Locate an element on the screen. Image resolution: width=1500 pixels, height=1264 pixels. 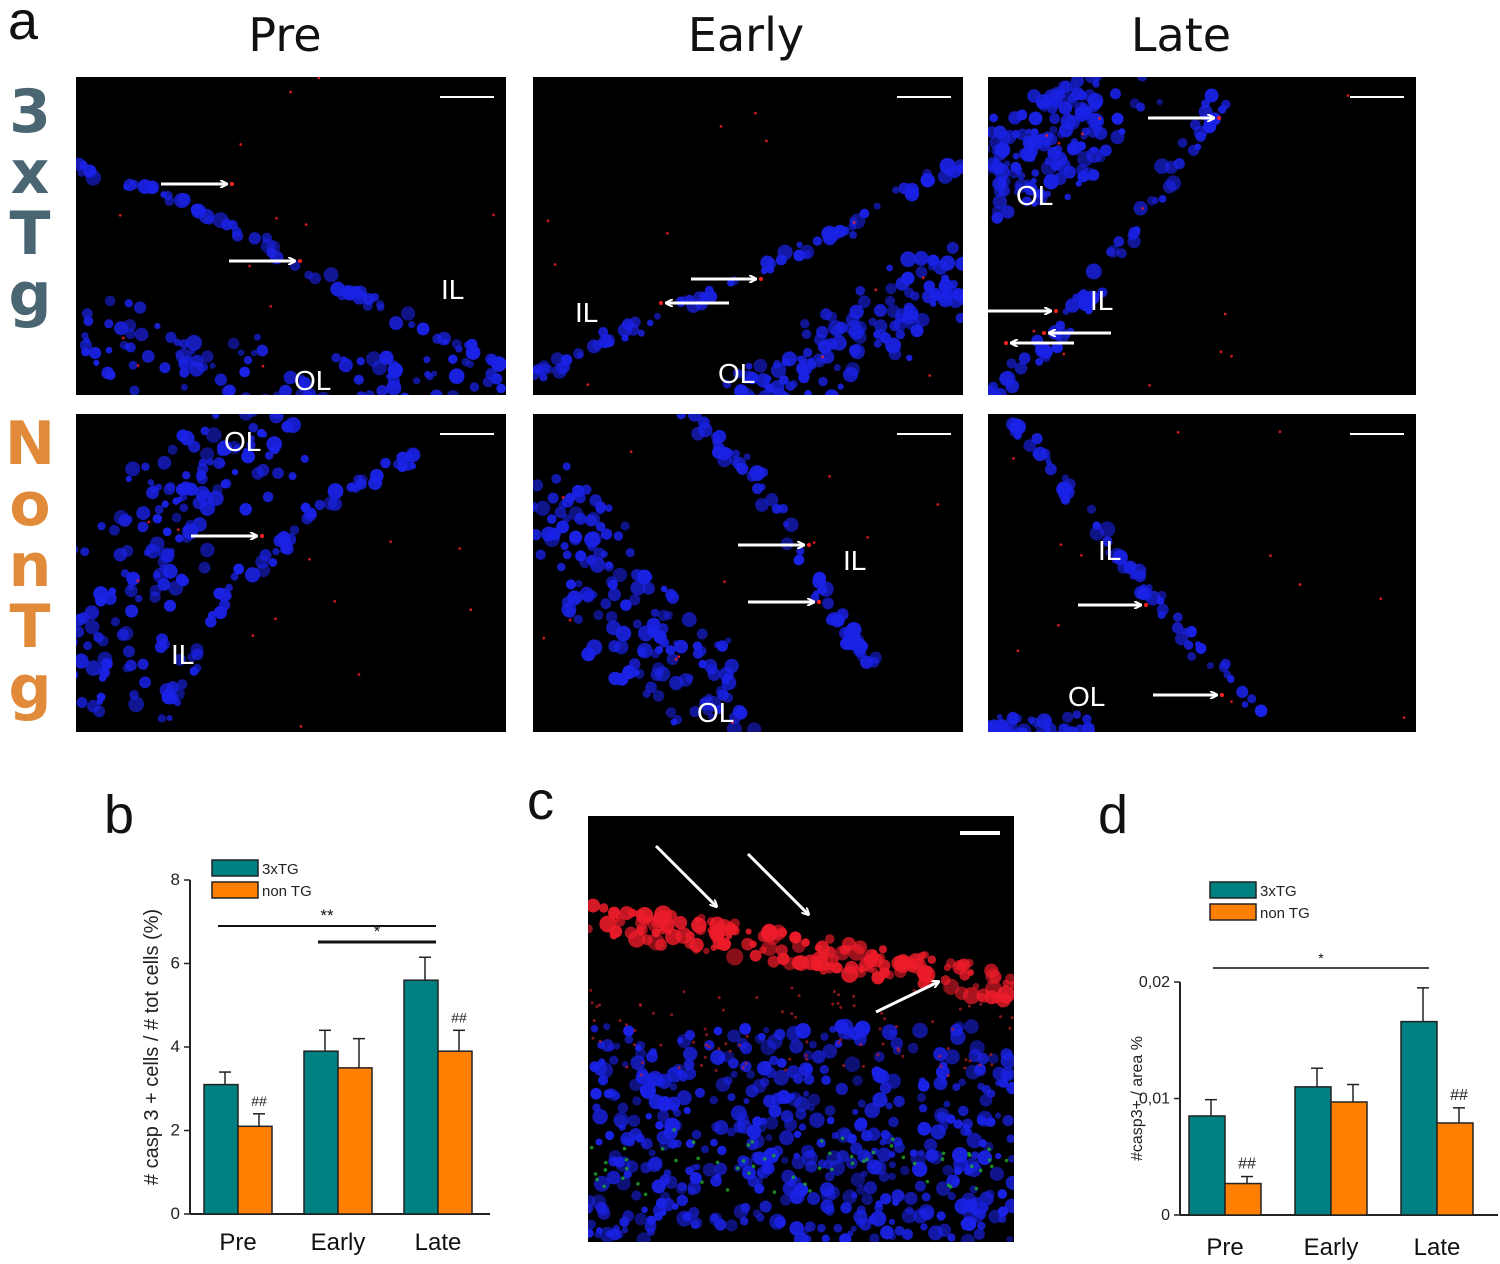
row-label-char: T is located at coordinates (30, 234).